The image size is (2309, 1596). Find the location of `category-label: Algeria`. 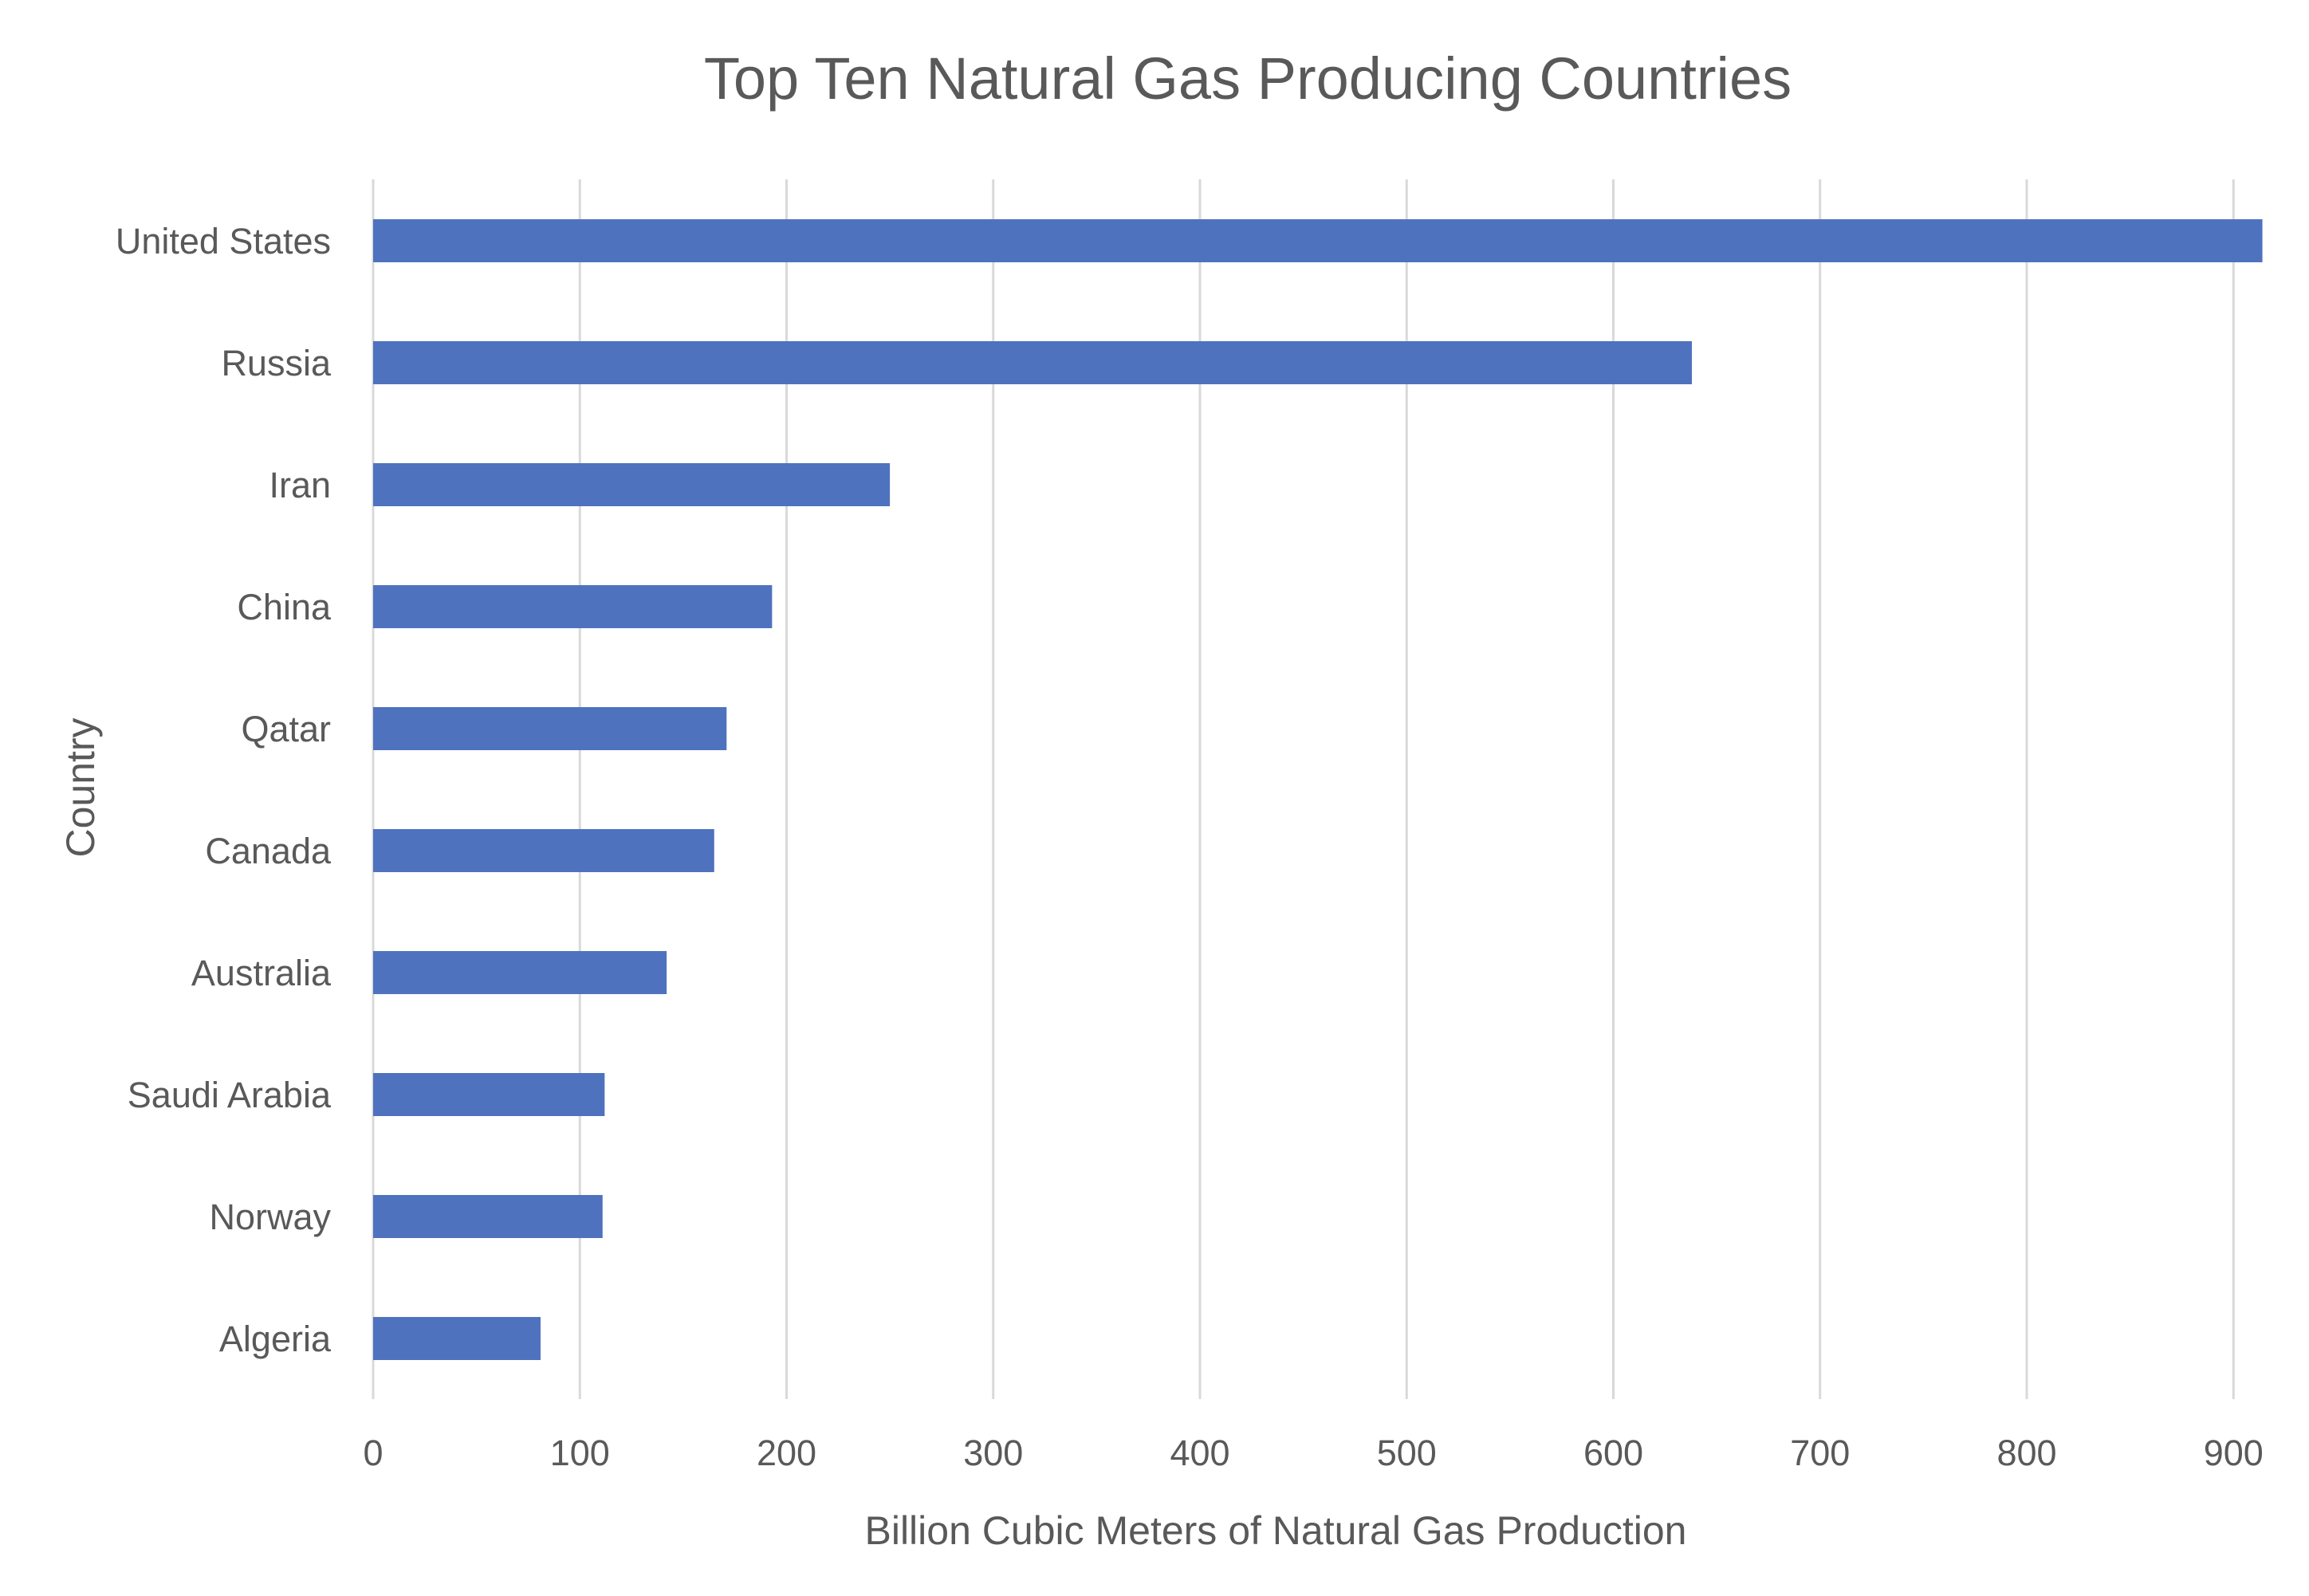

category-label: Algeria is located at coordinates (275, 1339).